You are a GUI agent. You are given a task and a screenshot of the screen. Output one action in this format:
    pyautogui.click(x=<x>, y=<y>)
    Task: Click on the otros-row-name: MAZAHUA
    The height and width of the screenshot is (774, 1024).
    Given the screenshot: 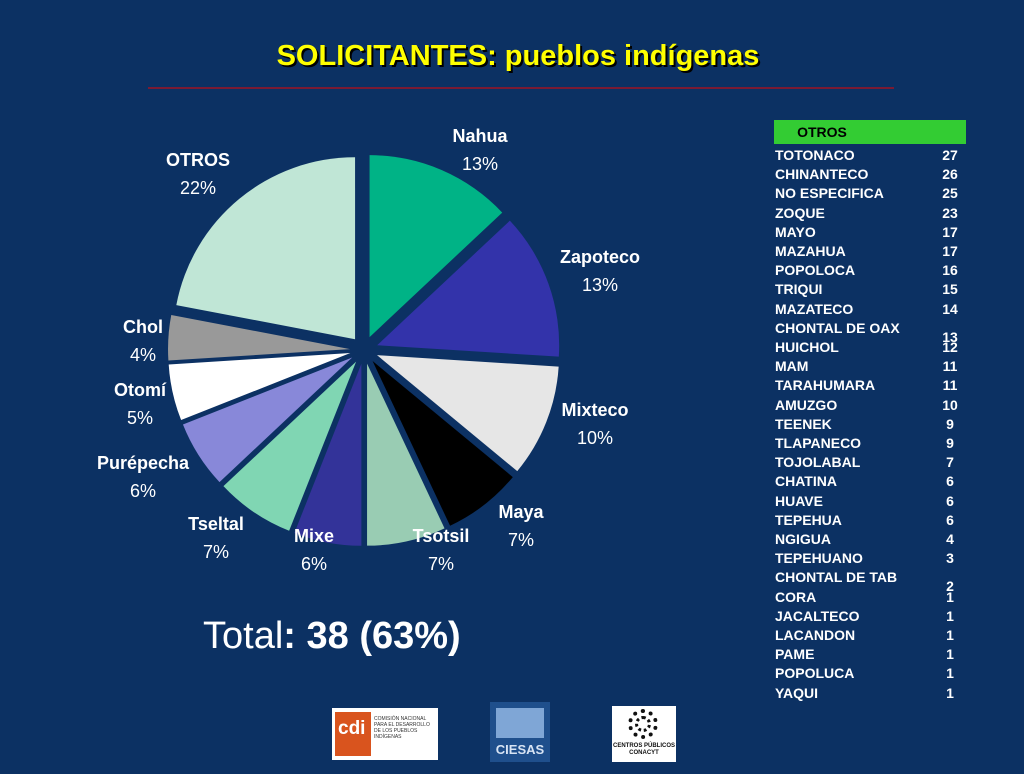 What is the action you would take?
    pyautogui.click(x=810, y=251)
    